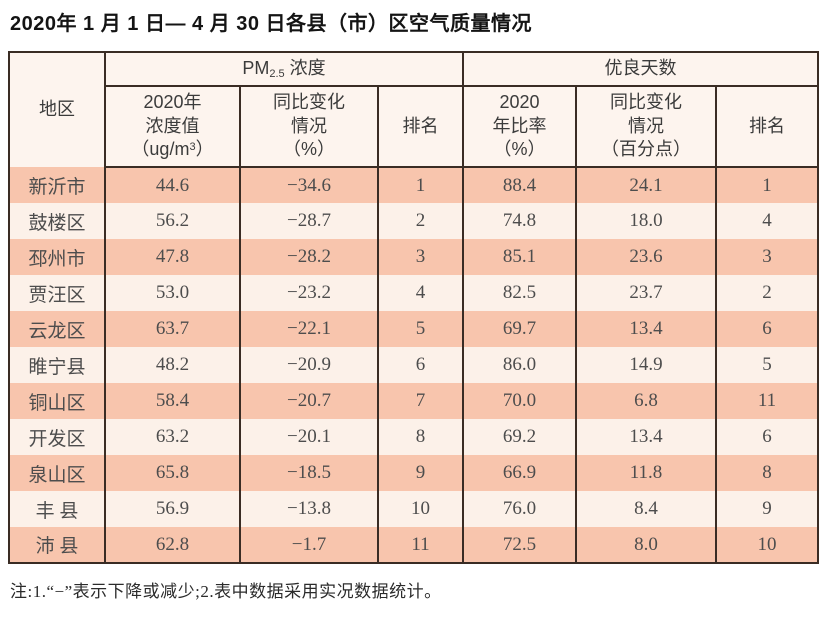 Image resolution: width=825 pixels, height=620 pixels. I want to click on good-rank-cell: 8, so click(766, 473).